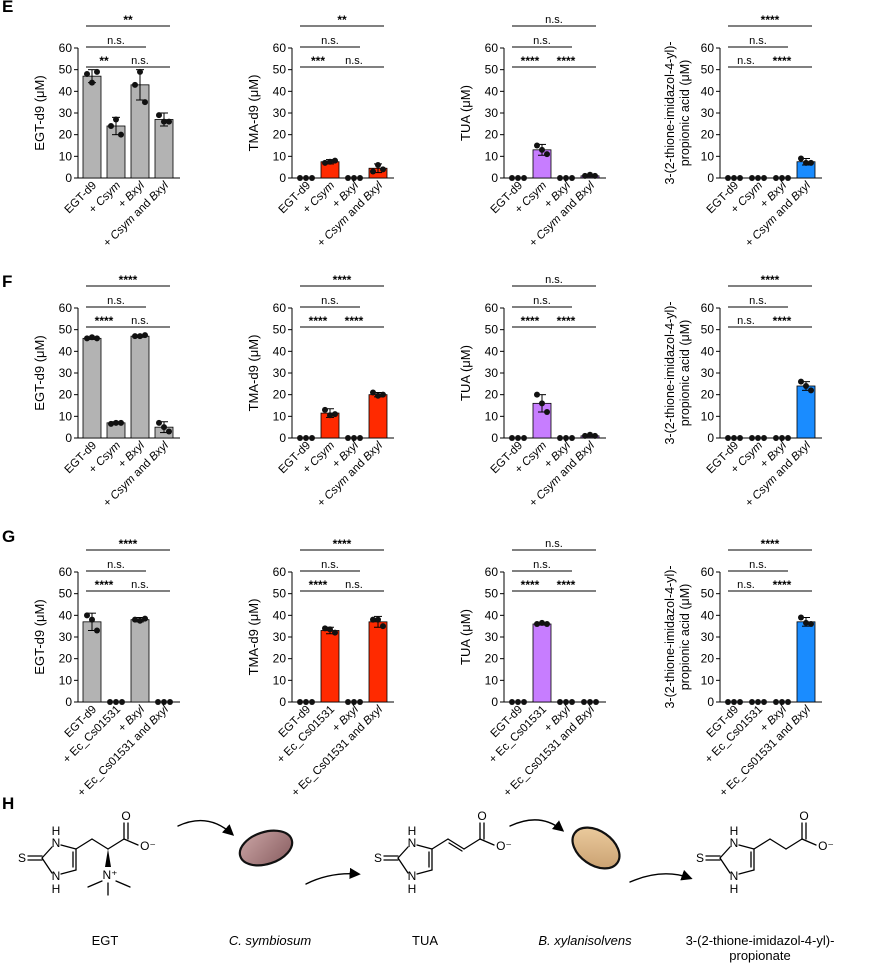 This screenshot has height=965, width=870. Describe the element at coordinates (734, 889) in the screenshot. I see `propionate-atom-h: H` at that location.